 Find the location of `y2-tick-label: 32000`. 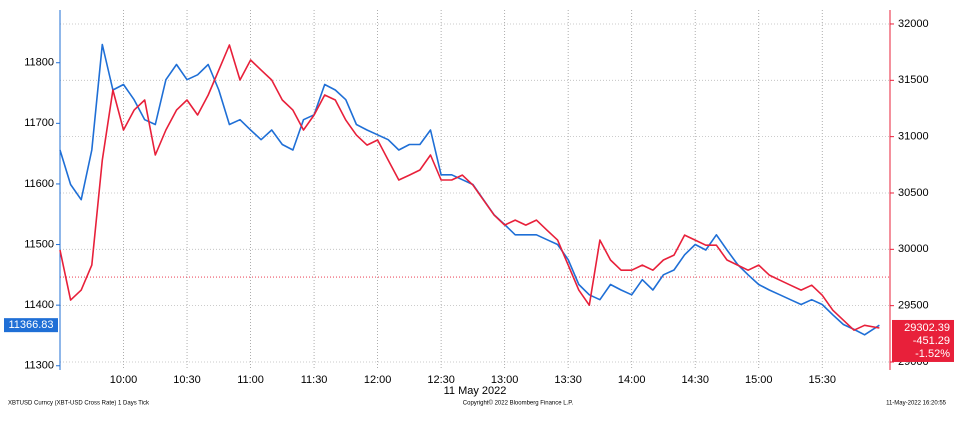

y2-tick-label: 32000 is located at coordinates (913, 24).